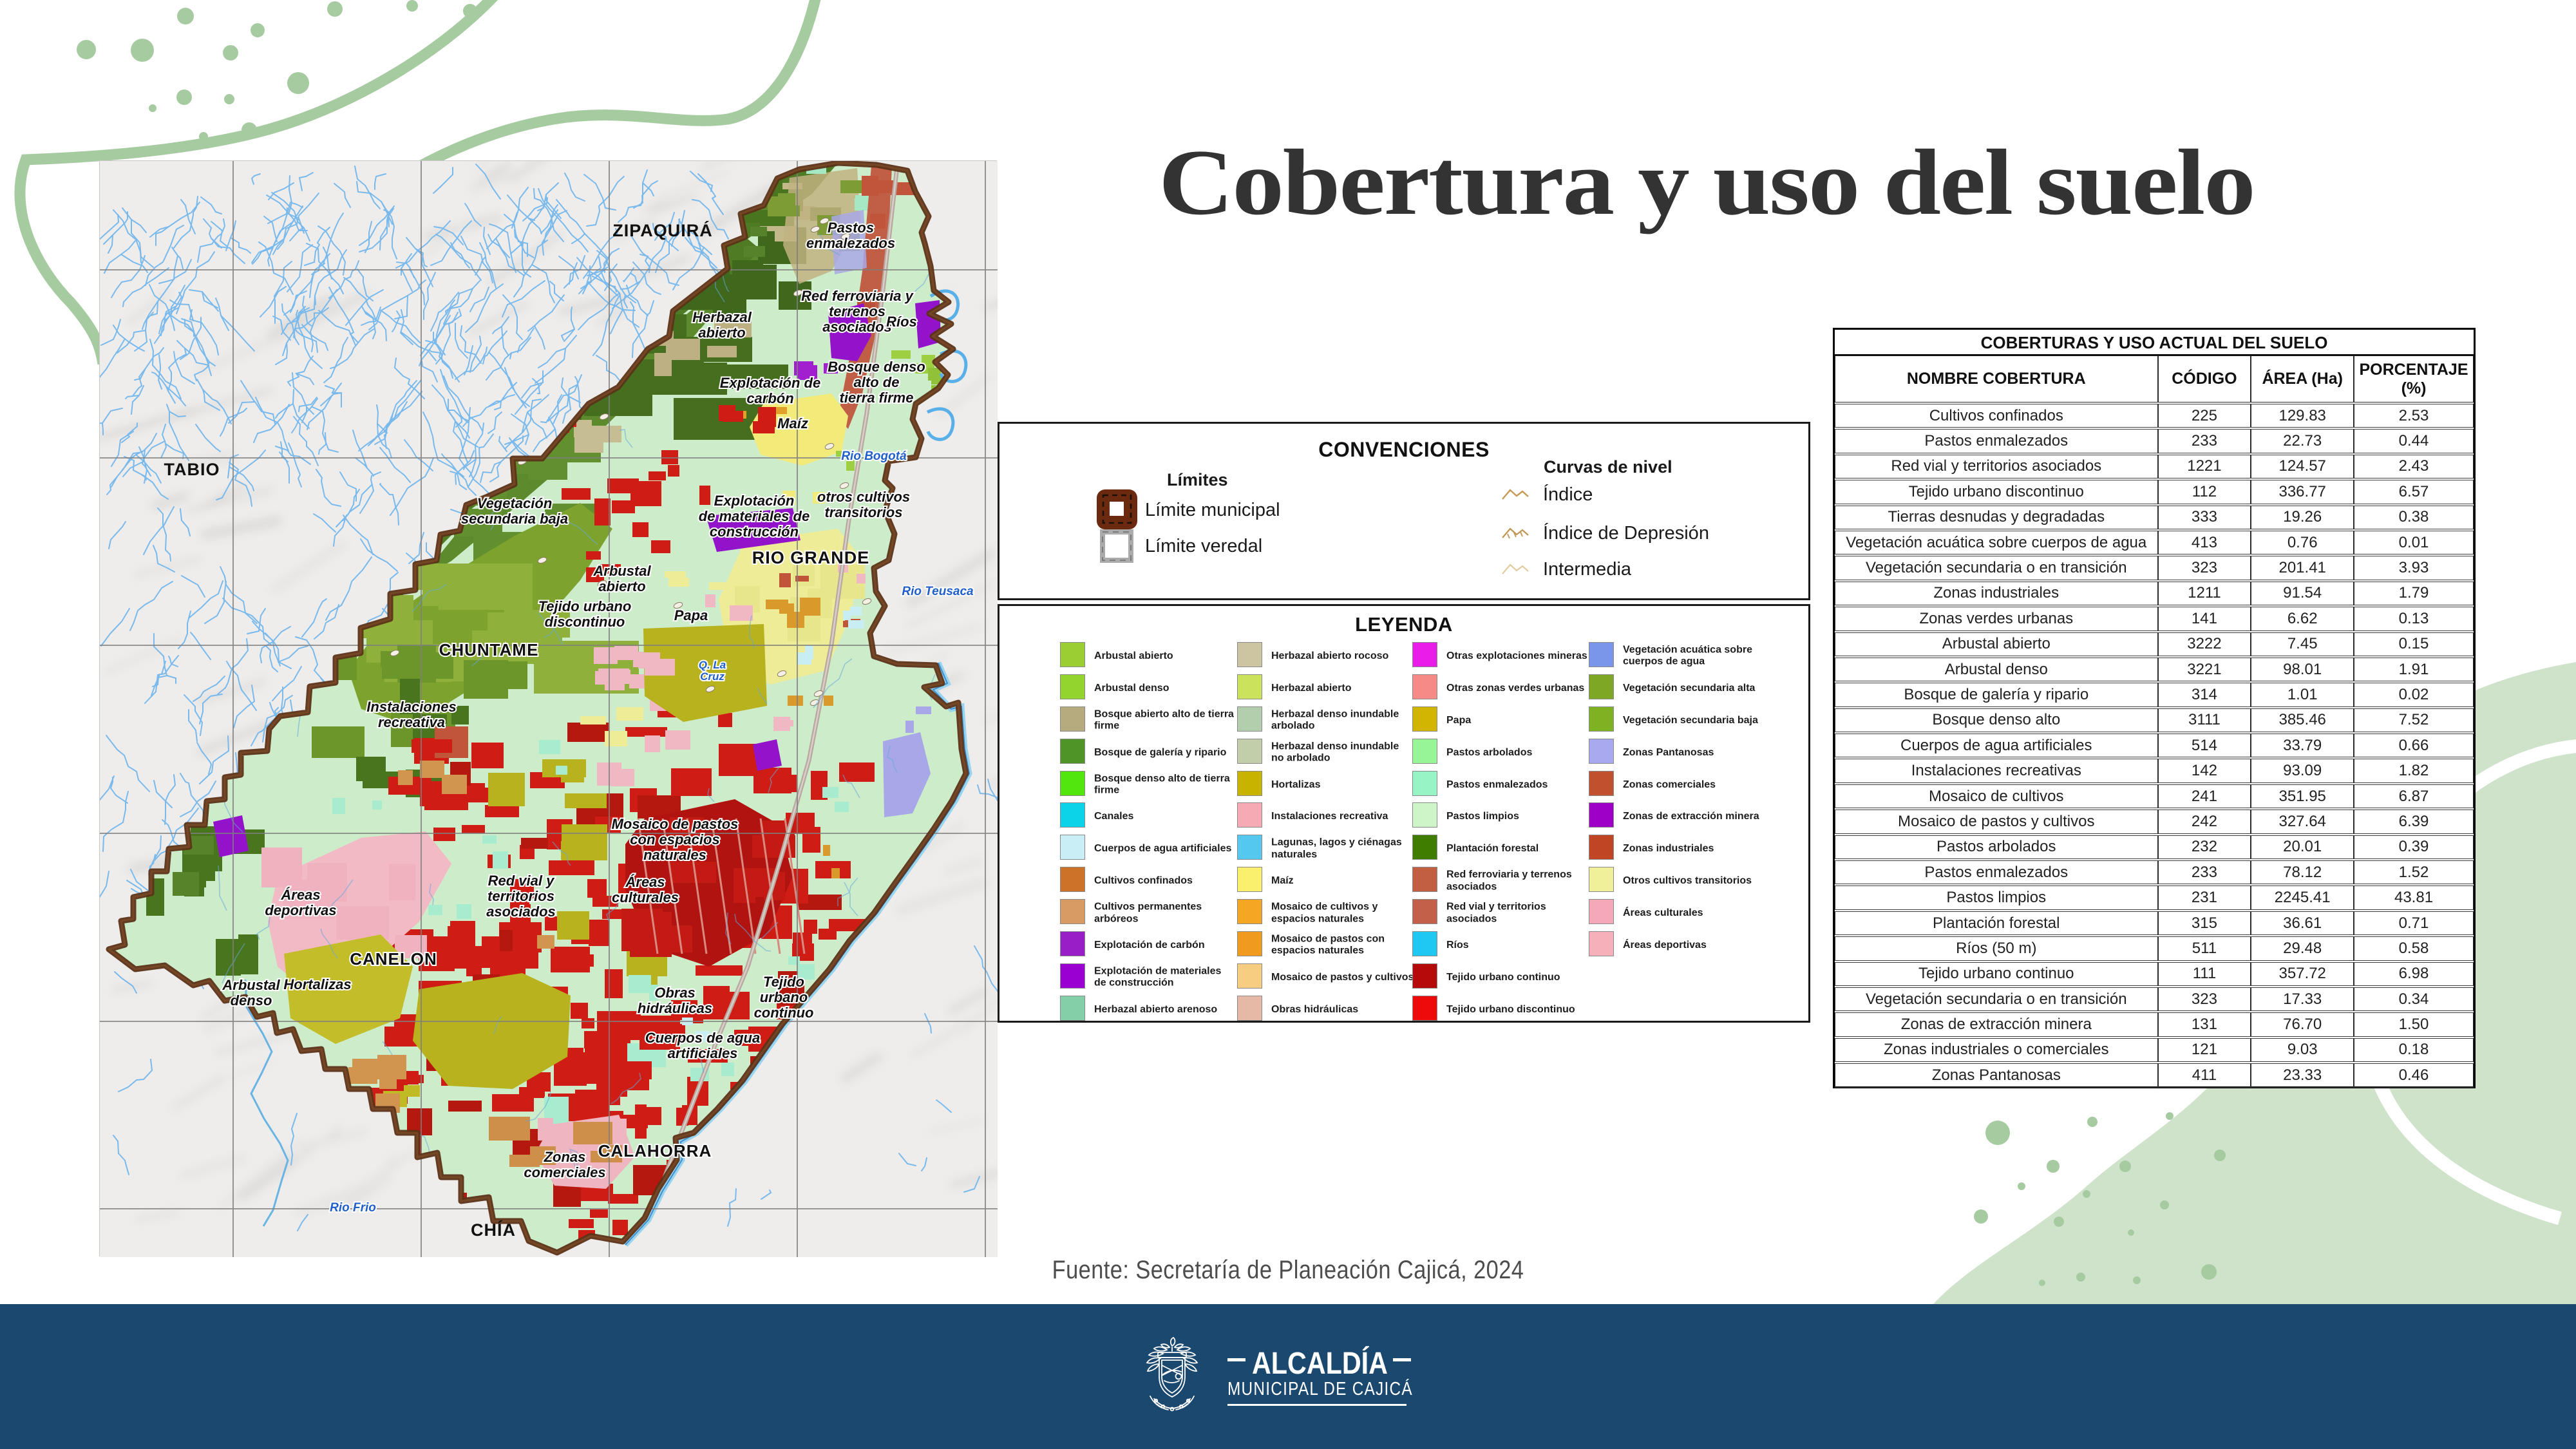 The width and height of the screenshot is (2576, 1449). I want to click on svg-text: Ríos, so click(902, 322).